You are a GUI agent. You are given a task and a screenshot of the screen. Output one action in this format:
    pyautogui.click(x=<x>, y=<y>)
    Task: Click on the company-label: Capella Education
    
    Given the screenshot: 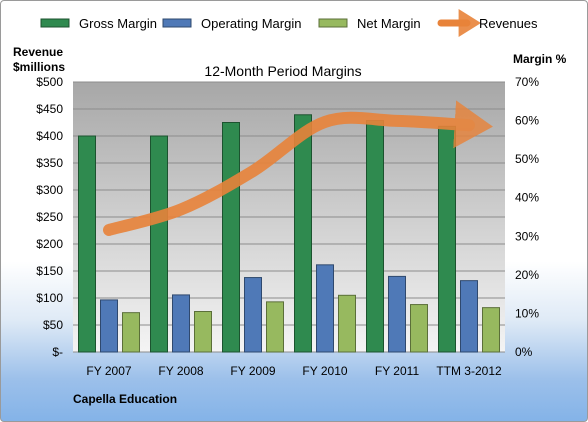 What is the action you would take?
    pyautogui.click(x=125, y=399)
    